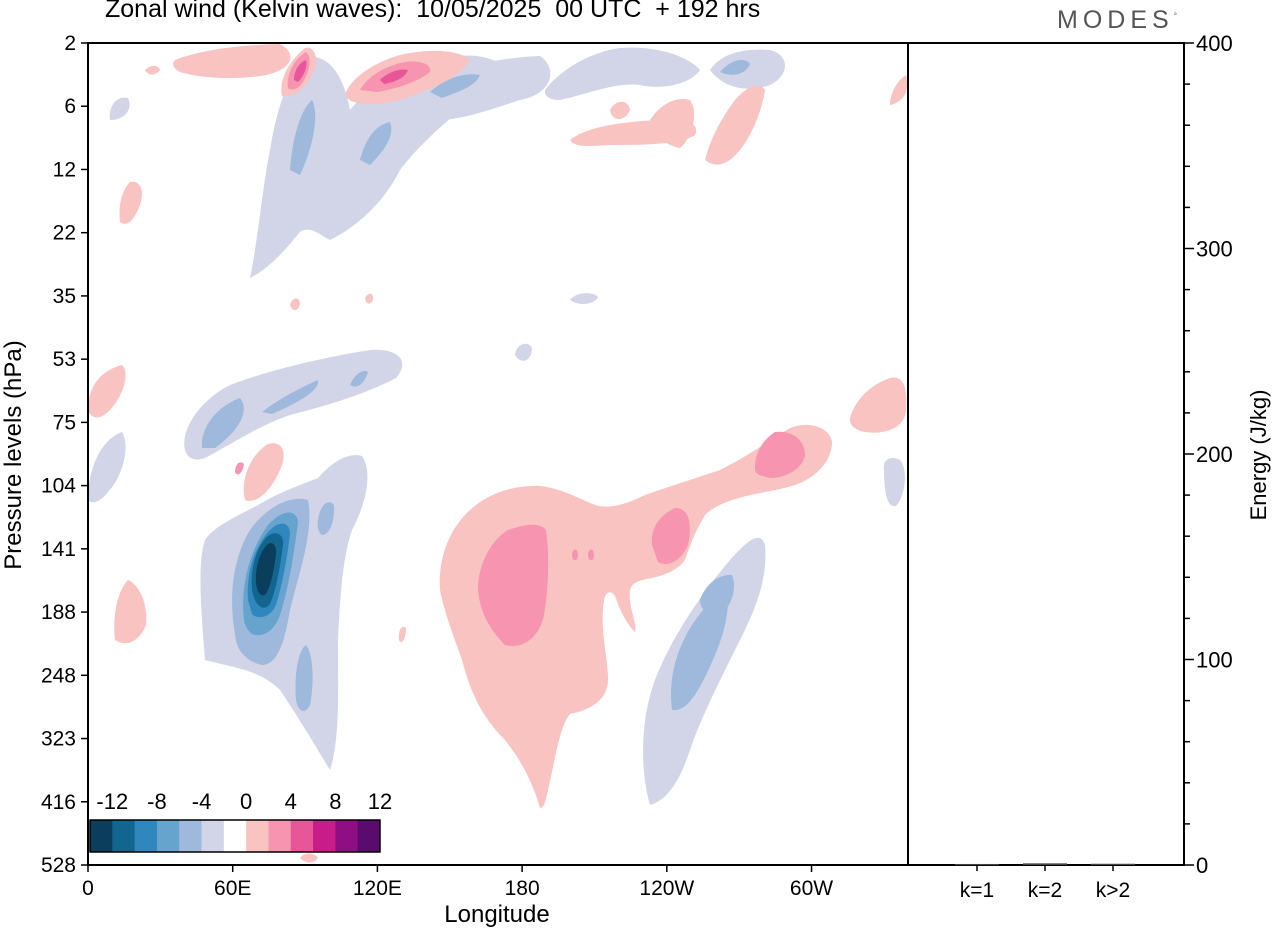 The image size is (1280, 930). I want to click on colorbar-label: 8, so click(335, 801).